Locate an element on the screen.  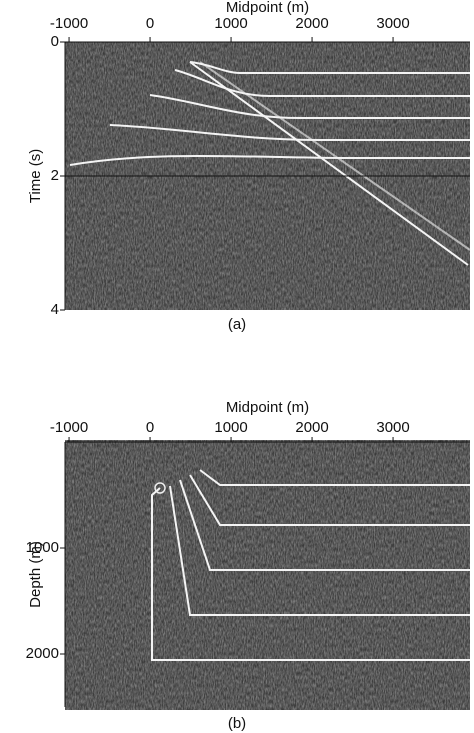
caption: (b) is located at coordinates (237, 723).